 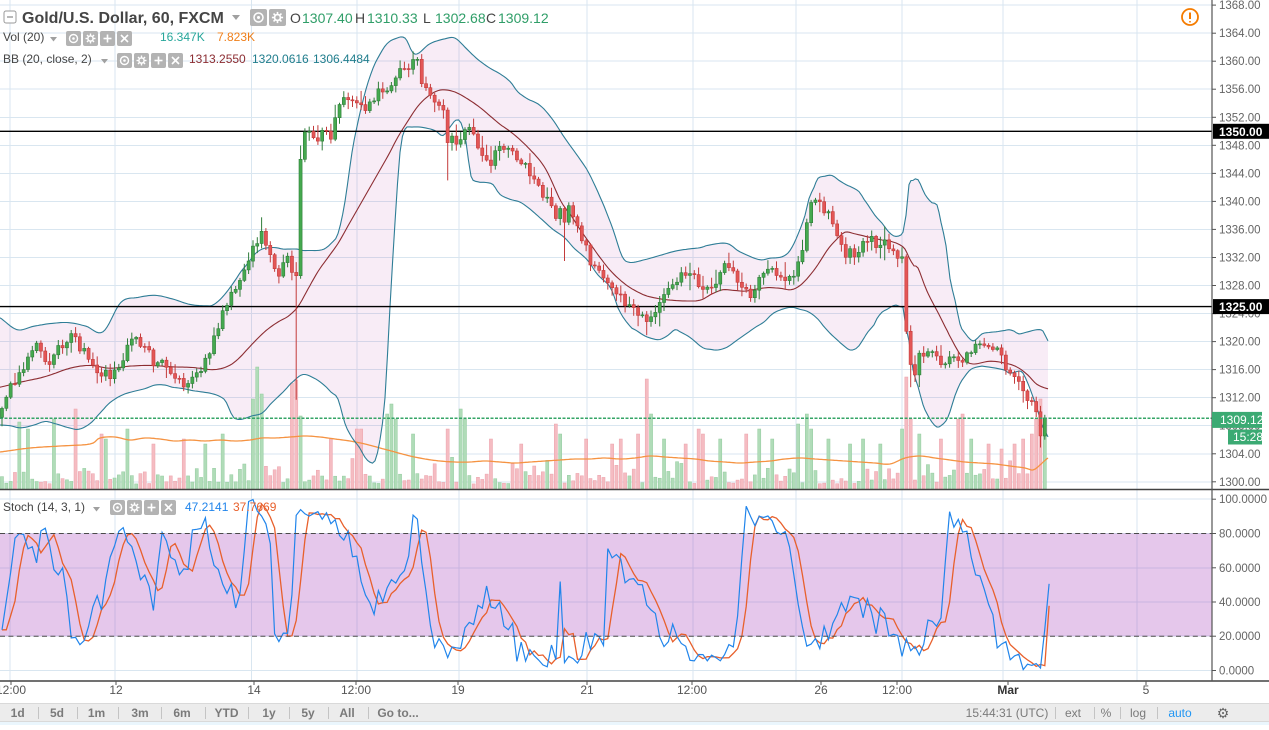 What do you see at coordinates (207, 507) in the screenshot?
I see `svg-text: 47.2141` at bounding box center [207, 507].